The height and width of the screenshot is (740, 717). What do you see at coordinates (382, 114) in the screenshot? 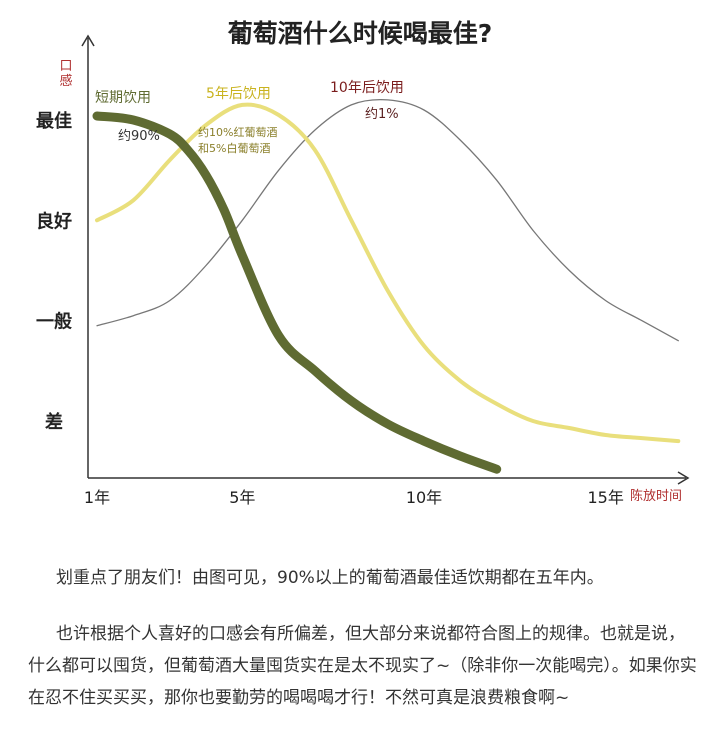
I see `series-annotation: 约1%` at bounding box center [382, 114].